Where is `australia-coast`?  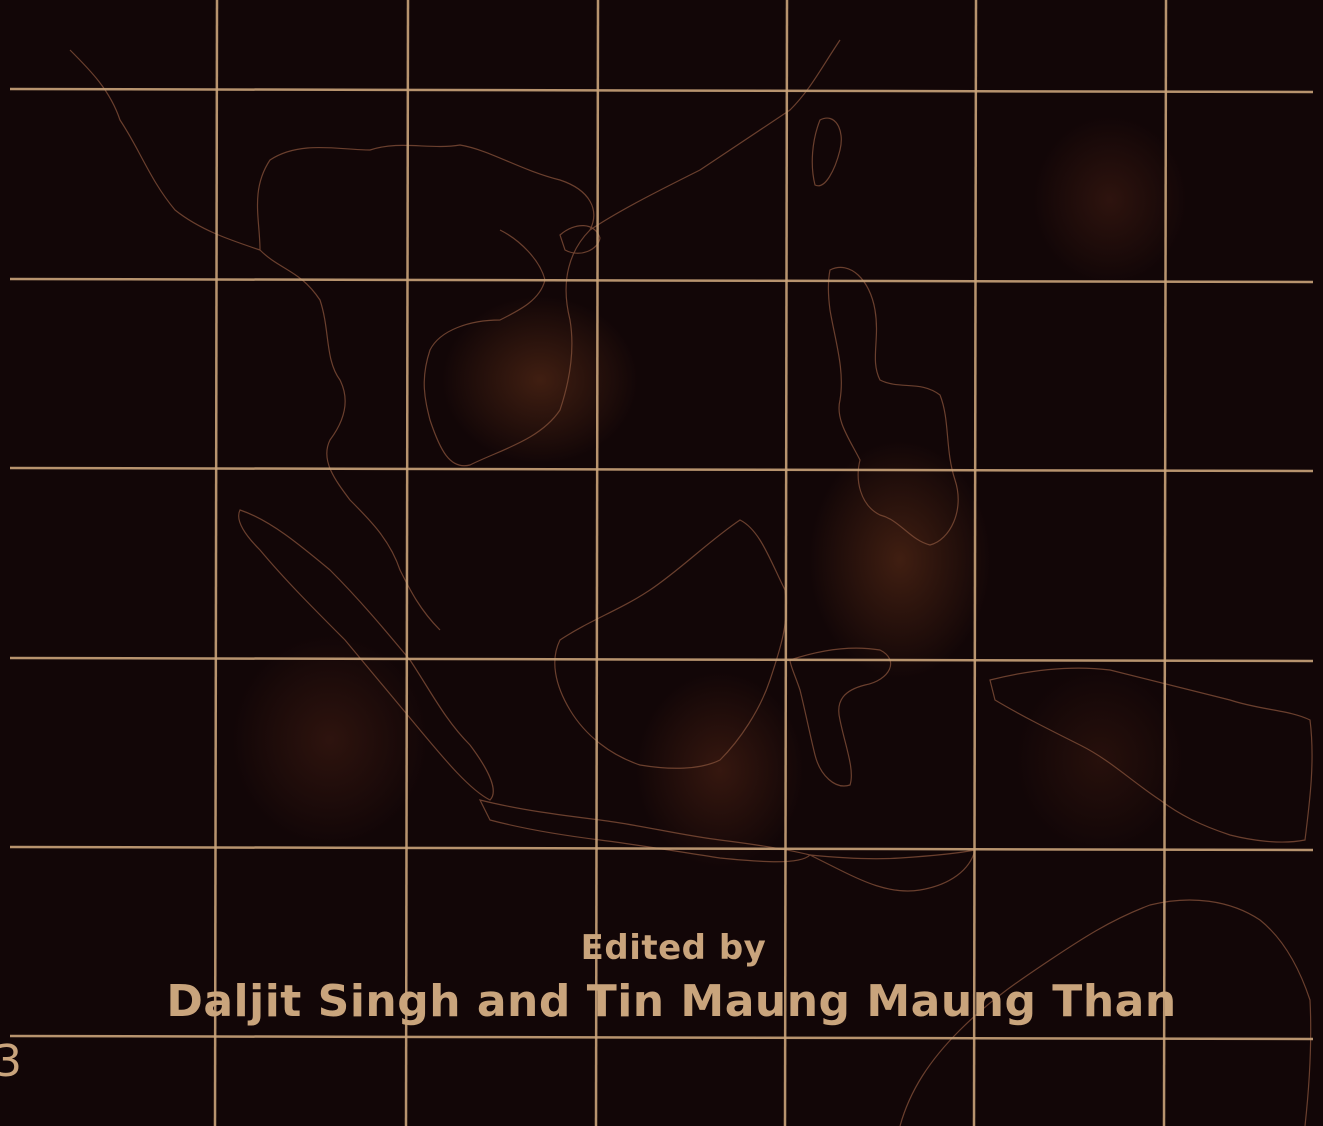
australia-coast is located at coordinates (1105, 1012).